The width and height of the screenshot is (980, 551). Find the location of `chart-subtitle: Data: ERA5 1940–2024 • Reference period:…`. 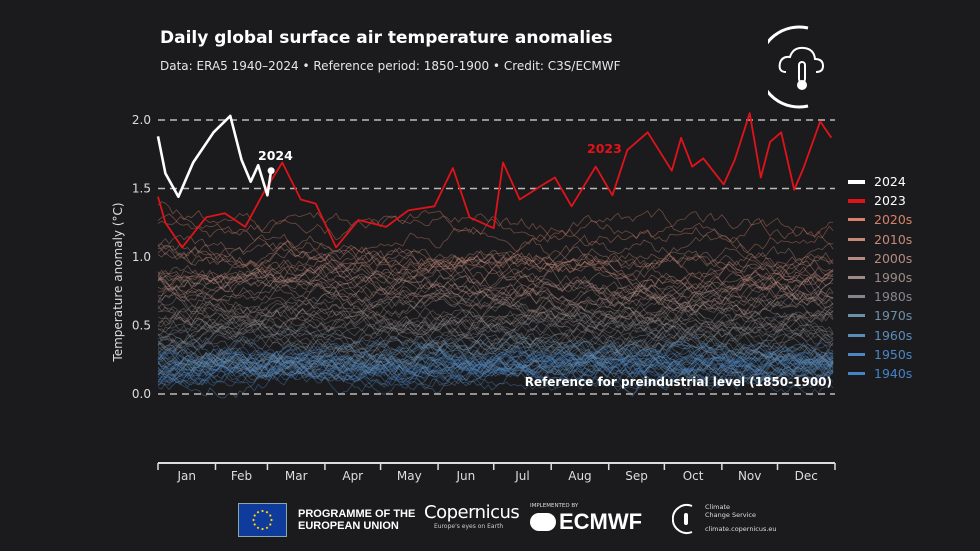

chart-subtitle: Data: ERA5 1940–2024 • Reference period:… is located at coordinates (390, 66).